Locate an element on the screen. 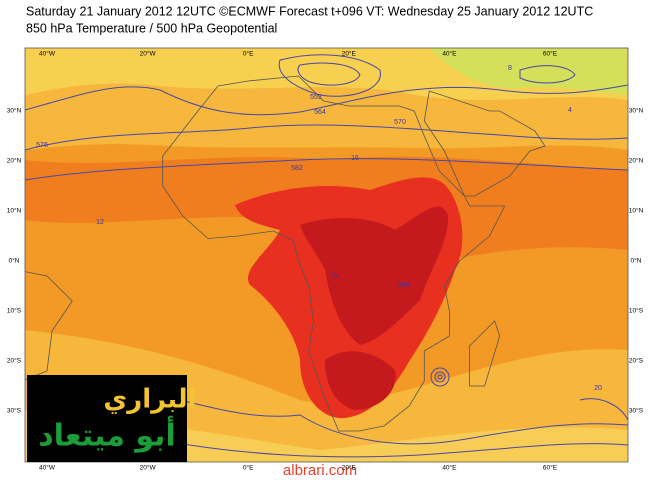 The width and height of the screenshot is (648, 480). contour-label: 564 is located at coordinates (320, 112).